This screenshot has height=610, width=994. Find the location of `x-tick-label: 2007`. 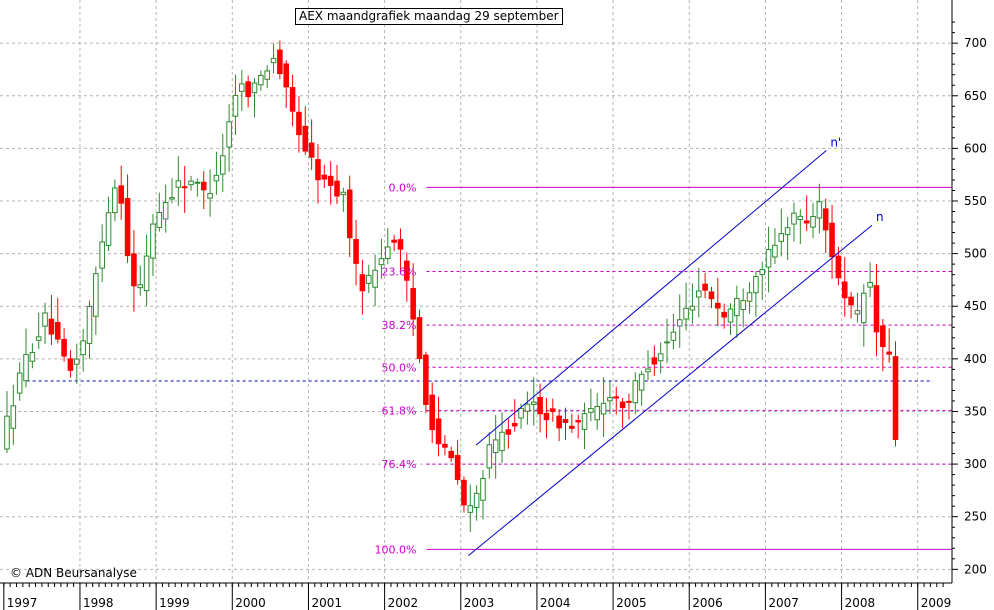

x-tick-label: 2007 is located at coordinates (783, 603).